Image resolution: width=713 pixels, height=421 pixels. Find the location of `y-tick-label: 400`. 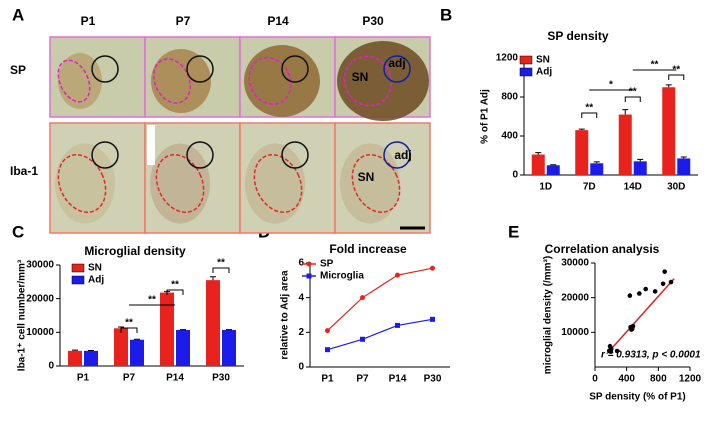

y-tick-label: 400 is located at coordinates (509, 136).